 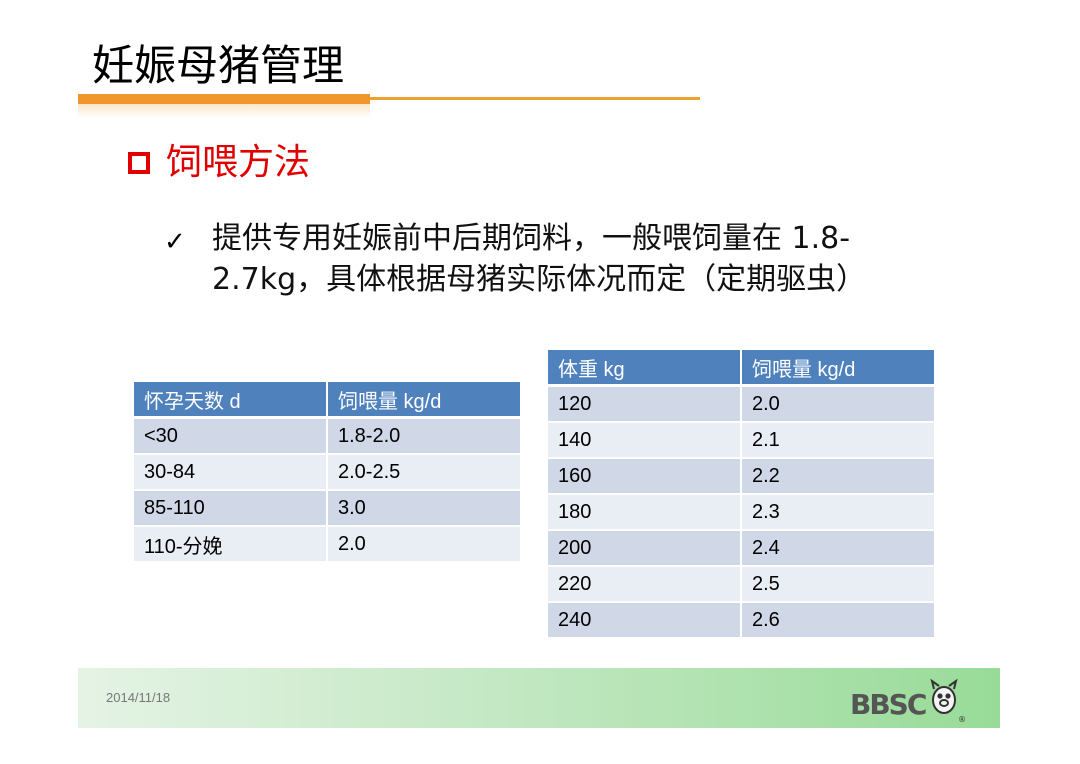 What do you see at coordinates (175, 242) in the screenshot?
I see `checkmark-icon: ✓` at bounding box center [175, 242].